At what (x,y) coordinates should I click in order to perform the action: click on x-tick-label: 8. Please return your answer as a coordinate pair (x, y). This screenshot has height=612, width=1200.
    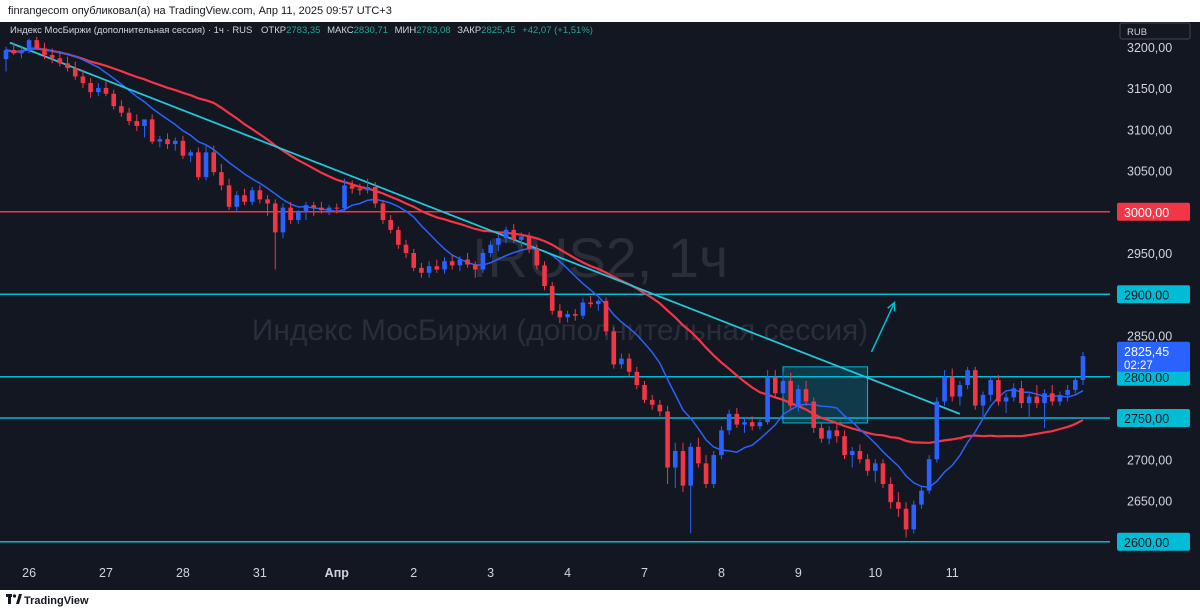
    Looking at the image, I should click on (721, 573).